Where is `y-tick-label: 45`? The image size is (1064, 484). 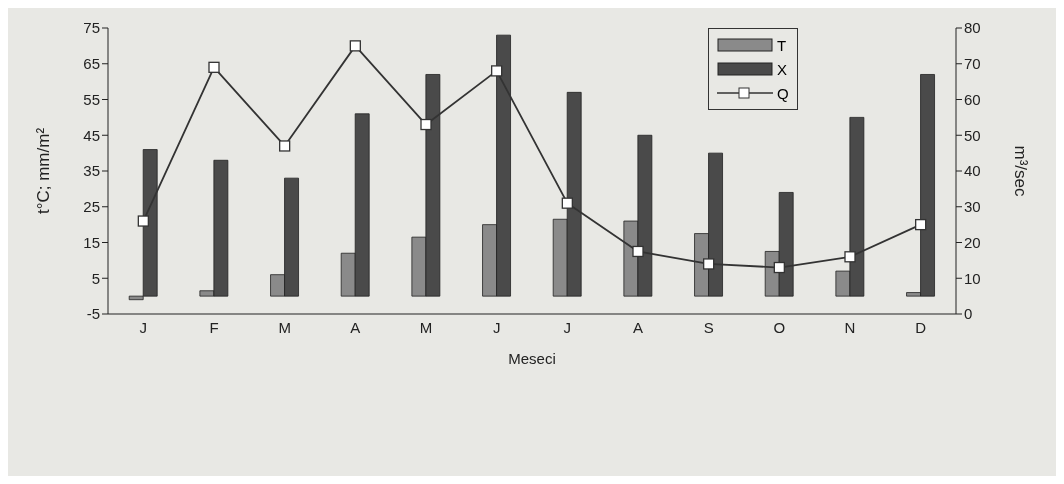
y-tick-label: 45 is located at coordinates (91, 135).